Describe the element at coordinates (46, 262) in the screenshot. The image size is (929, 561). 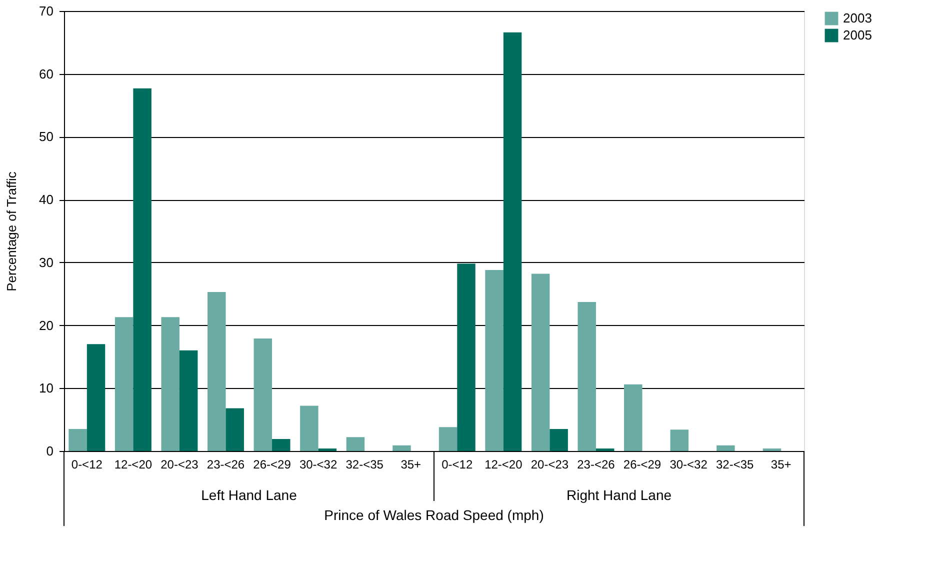
I see `y-tick-label: 30` at that location.